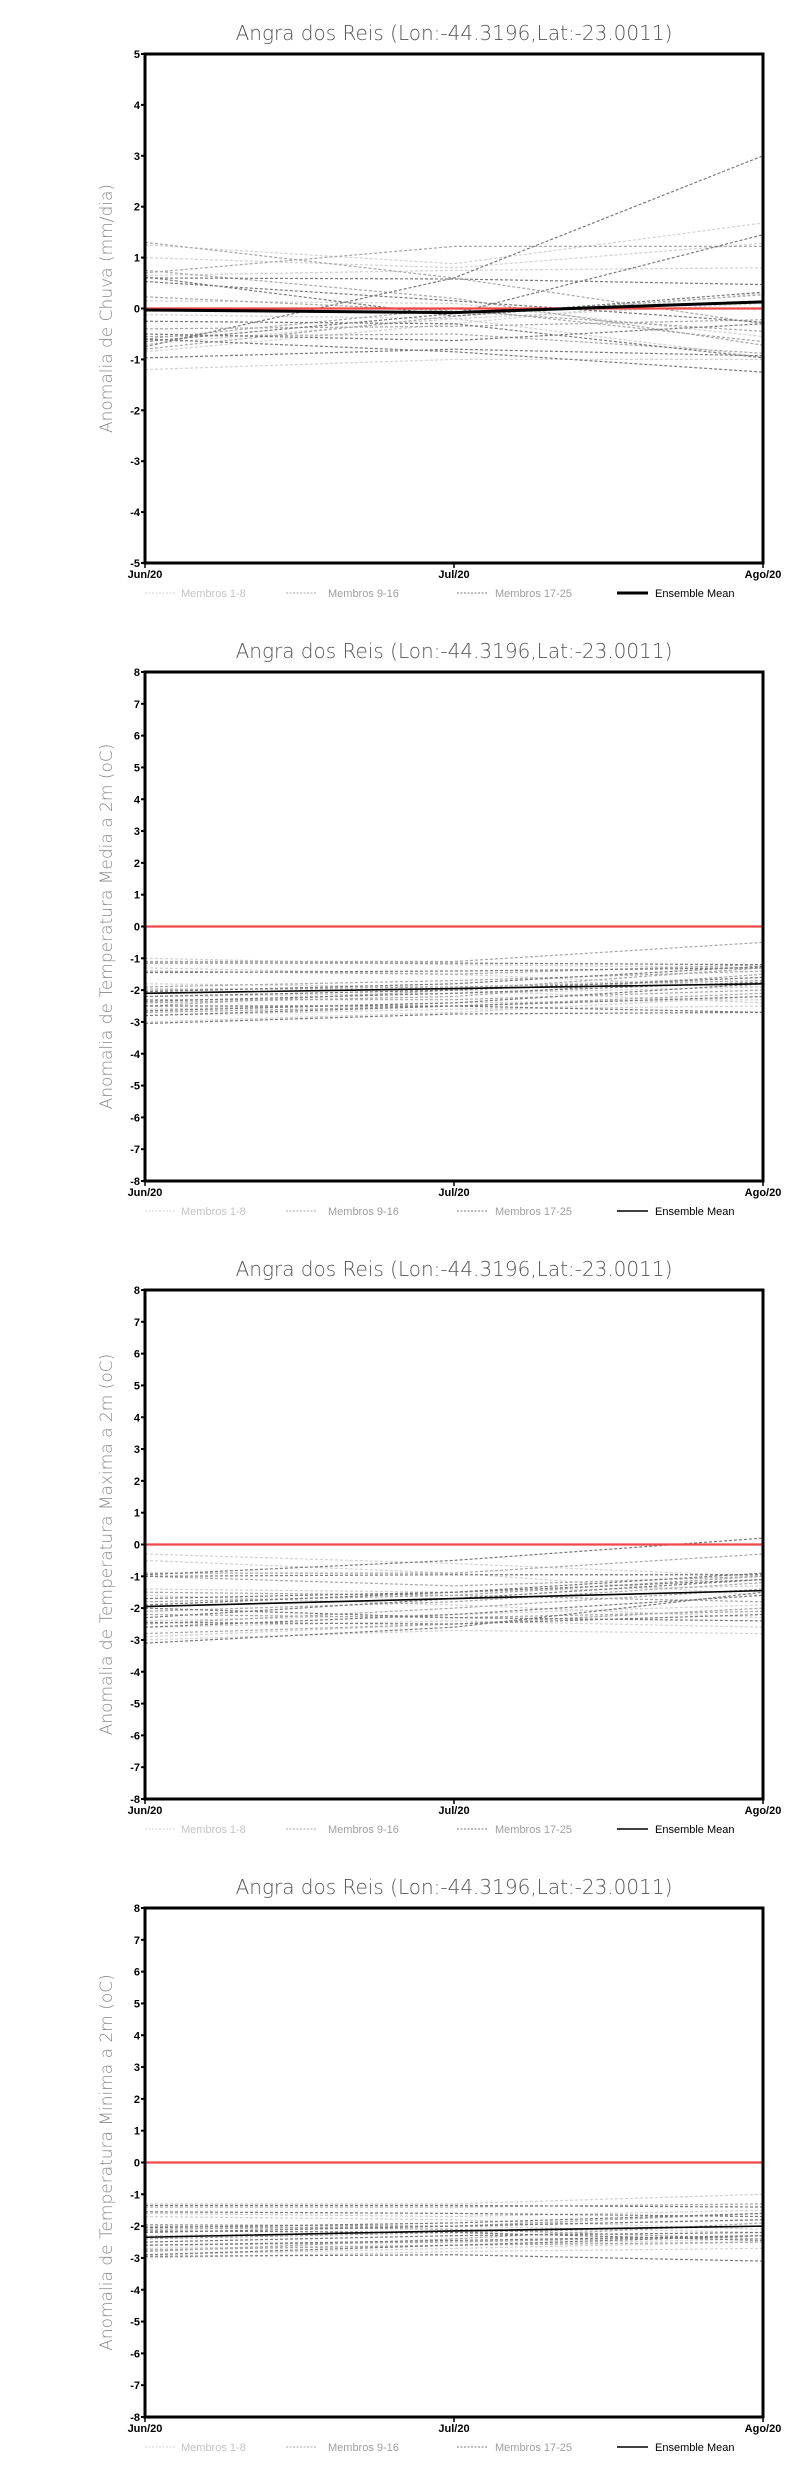 The width and height of the screenshot is (800, 2472). I want to click on y-tick-label: 7, so click(137, 1941).